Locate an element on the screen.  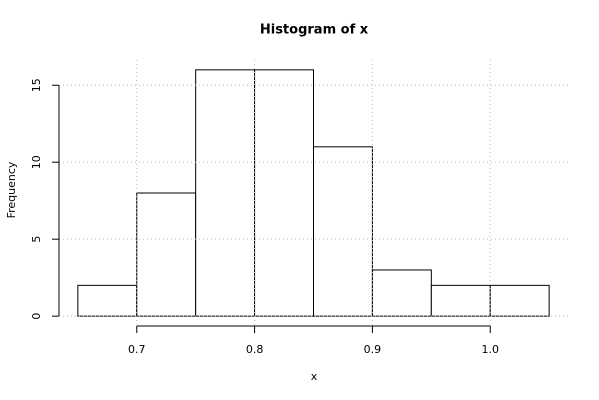
y-tick-label: 0 is located at coordinates (36, 316).